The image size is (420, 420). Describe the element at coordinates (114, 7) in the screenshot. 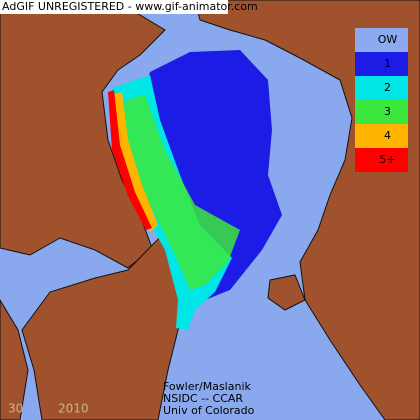

I see `watermark-box` at that location.